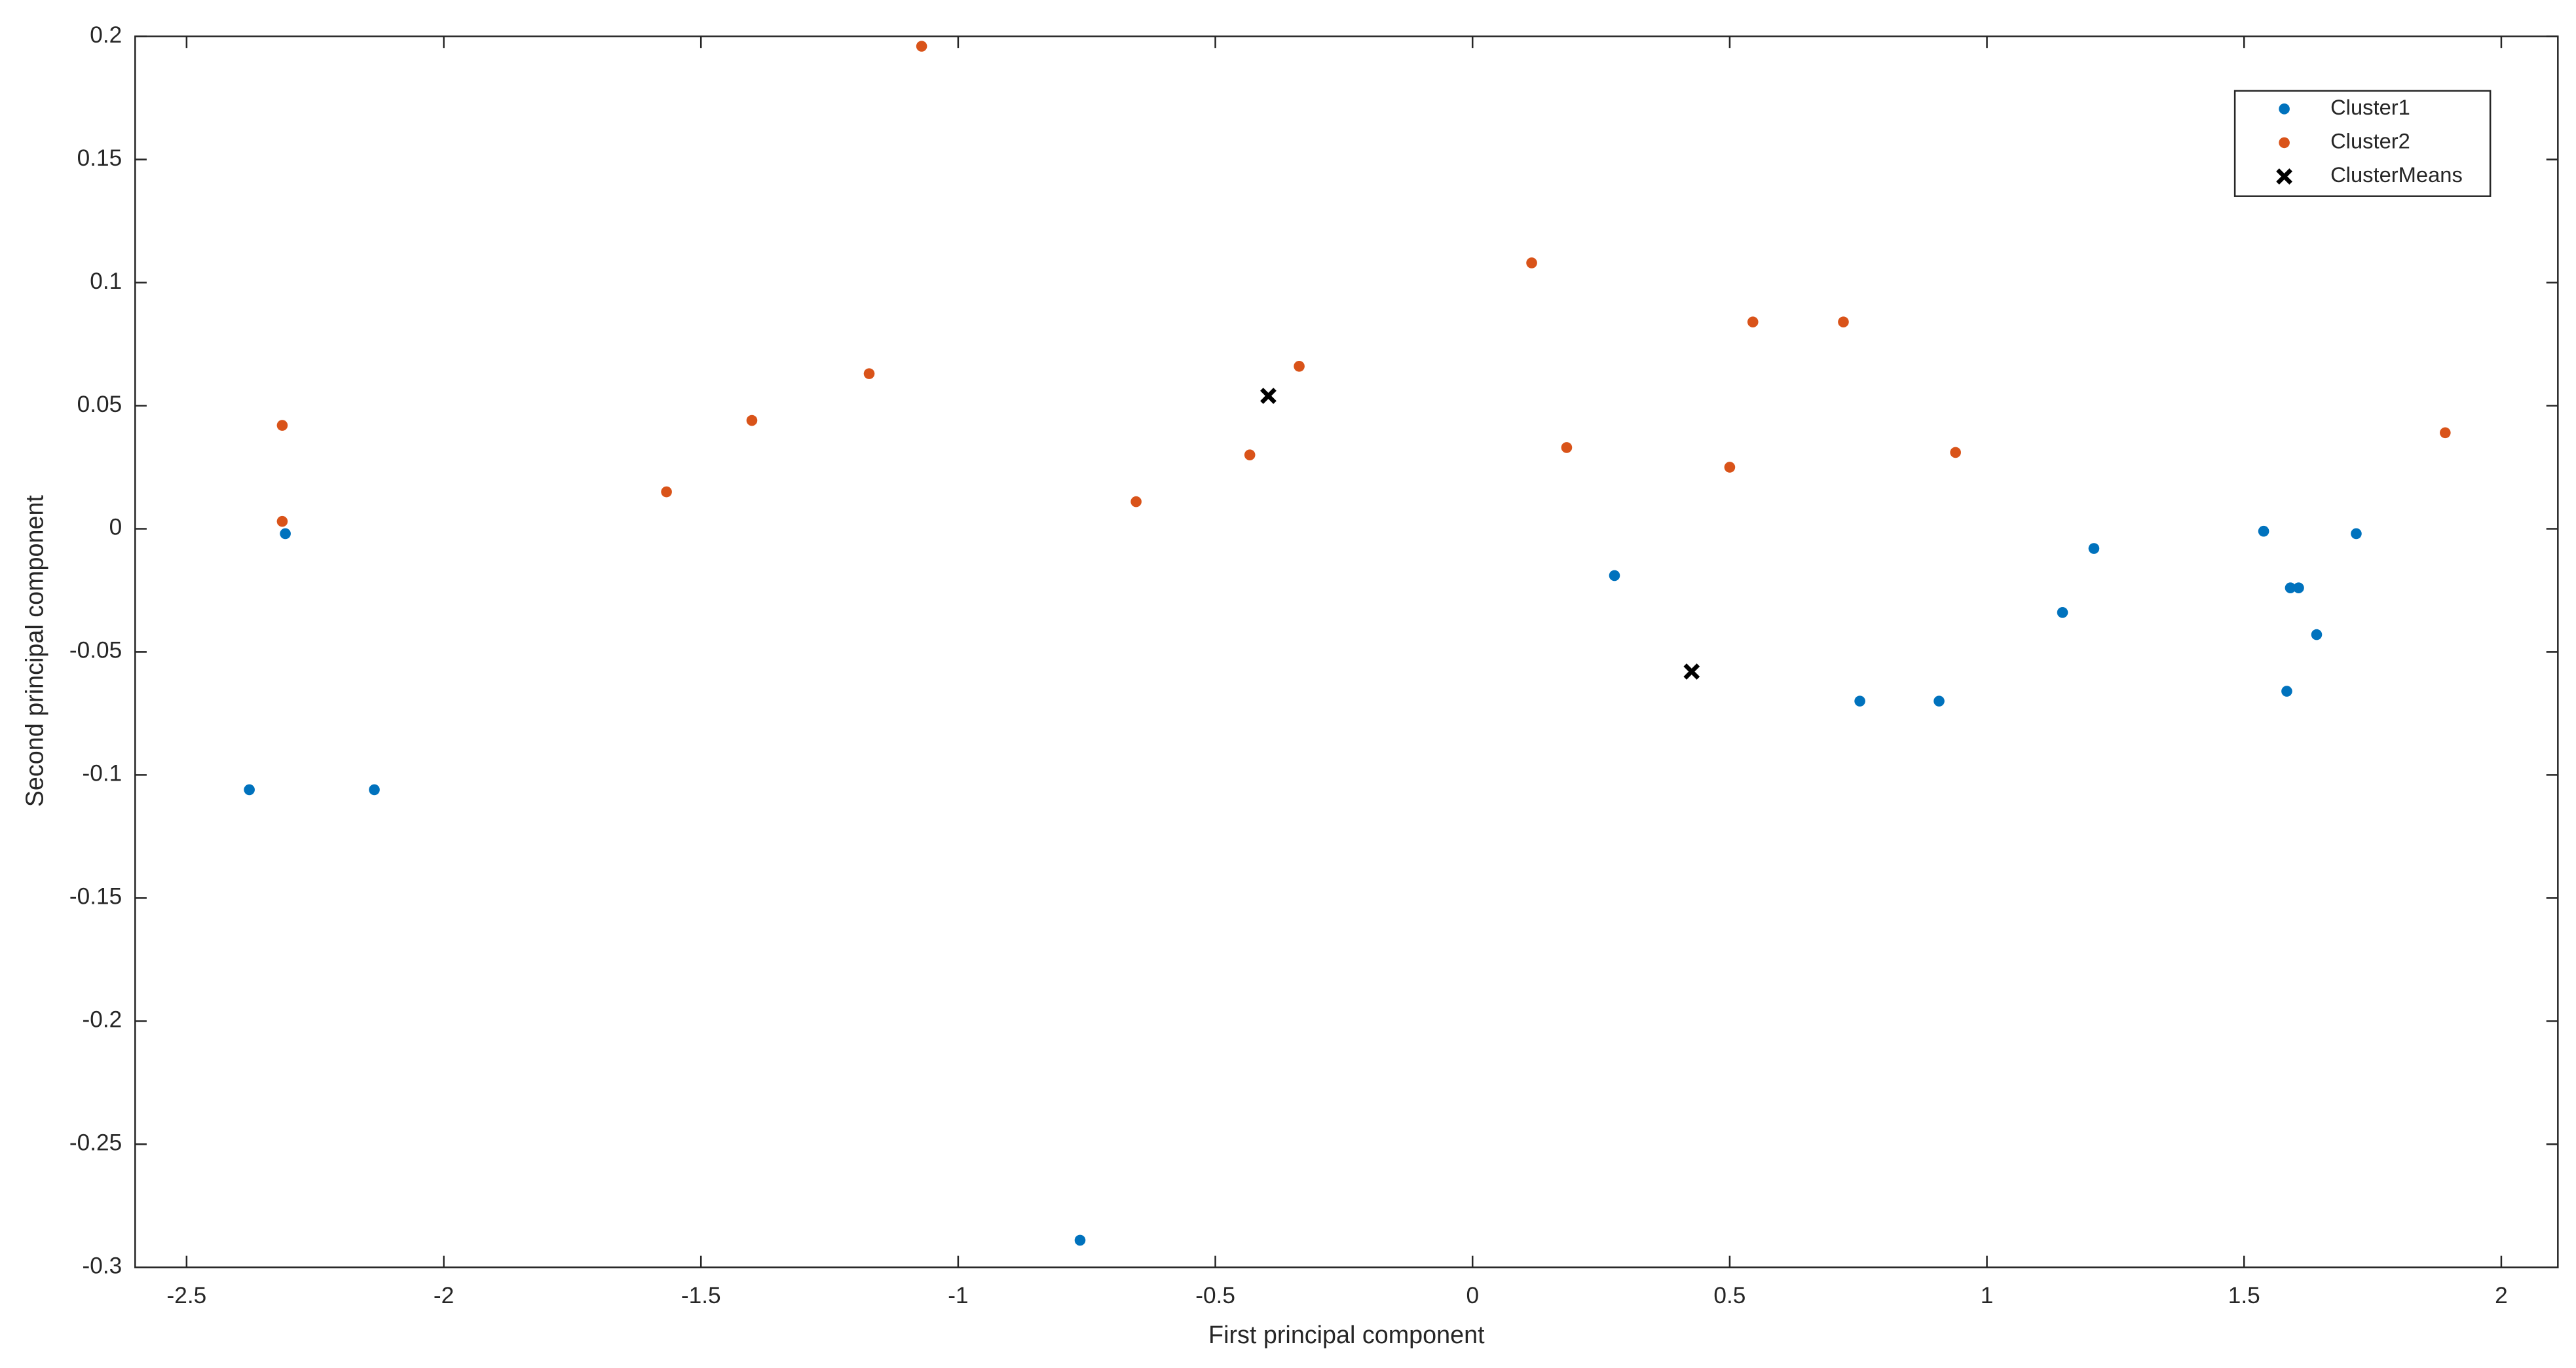  Describe the element at coordinates (2244, 1295) in the screenshot. I see `x-tick-label: 1.5` at that location.